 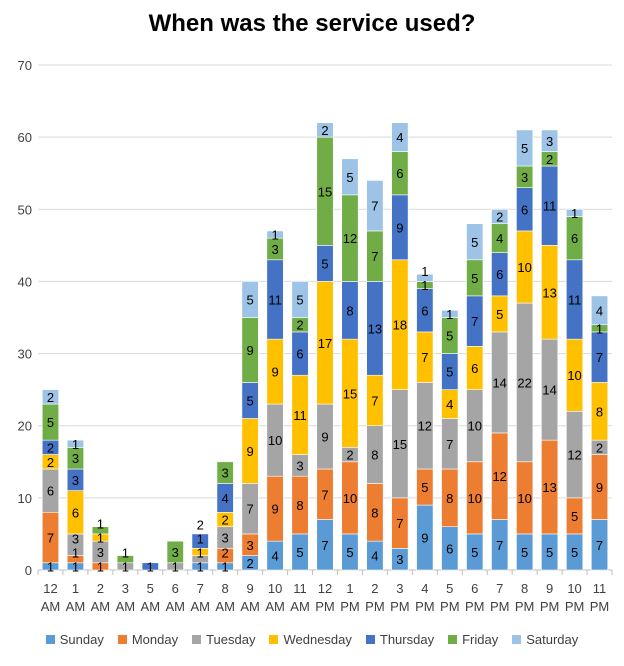 I want to click on legend-label: Friday, so click(x=480, y=639).